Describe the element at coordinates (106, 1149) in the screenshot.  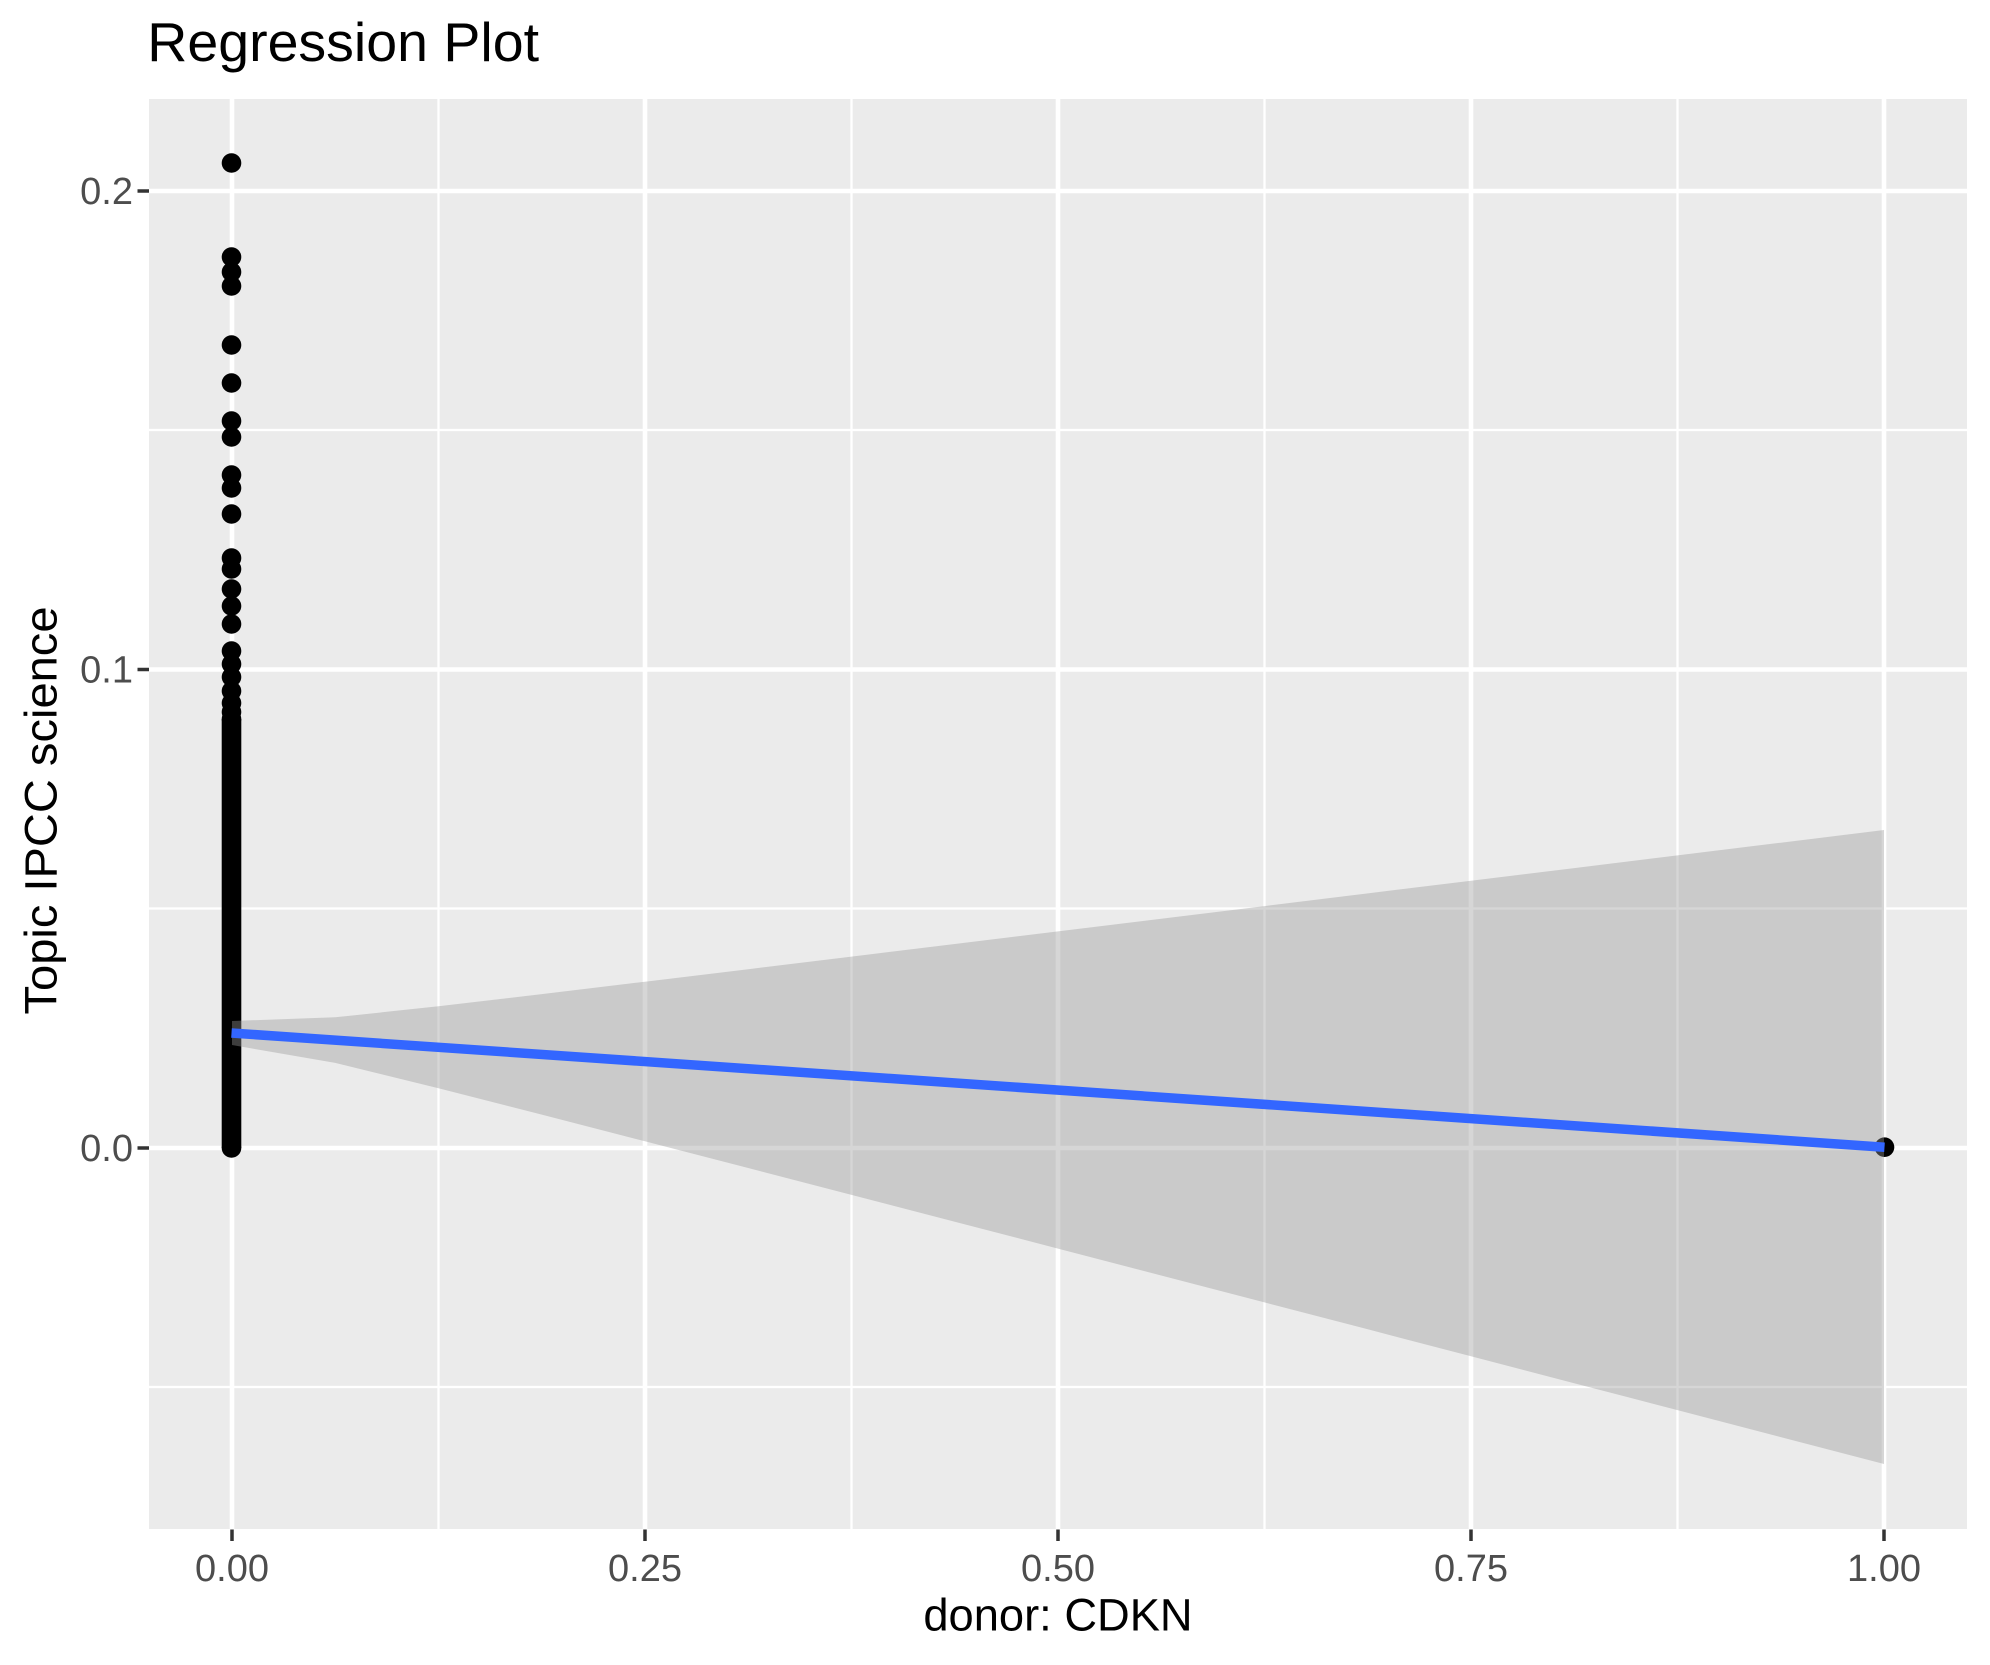
I see `svg-text: 0.0` at that location.